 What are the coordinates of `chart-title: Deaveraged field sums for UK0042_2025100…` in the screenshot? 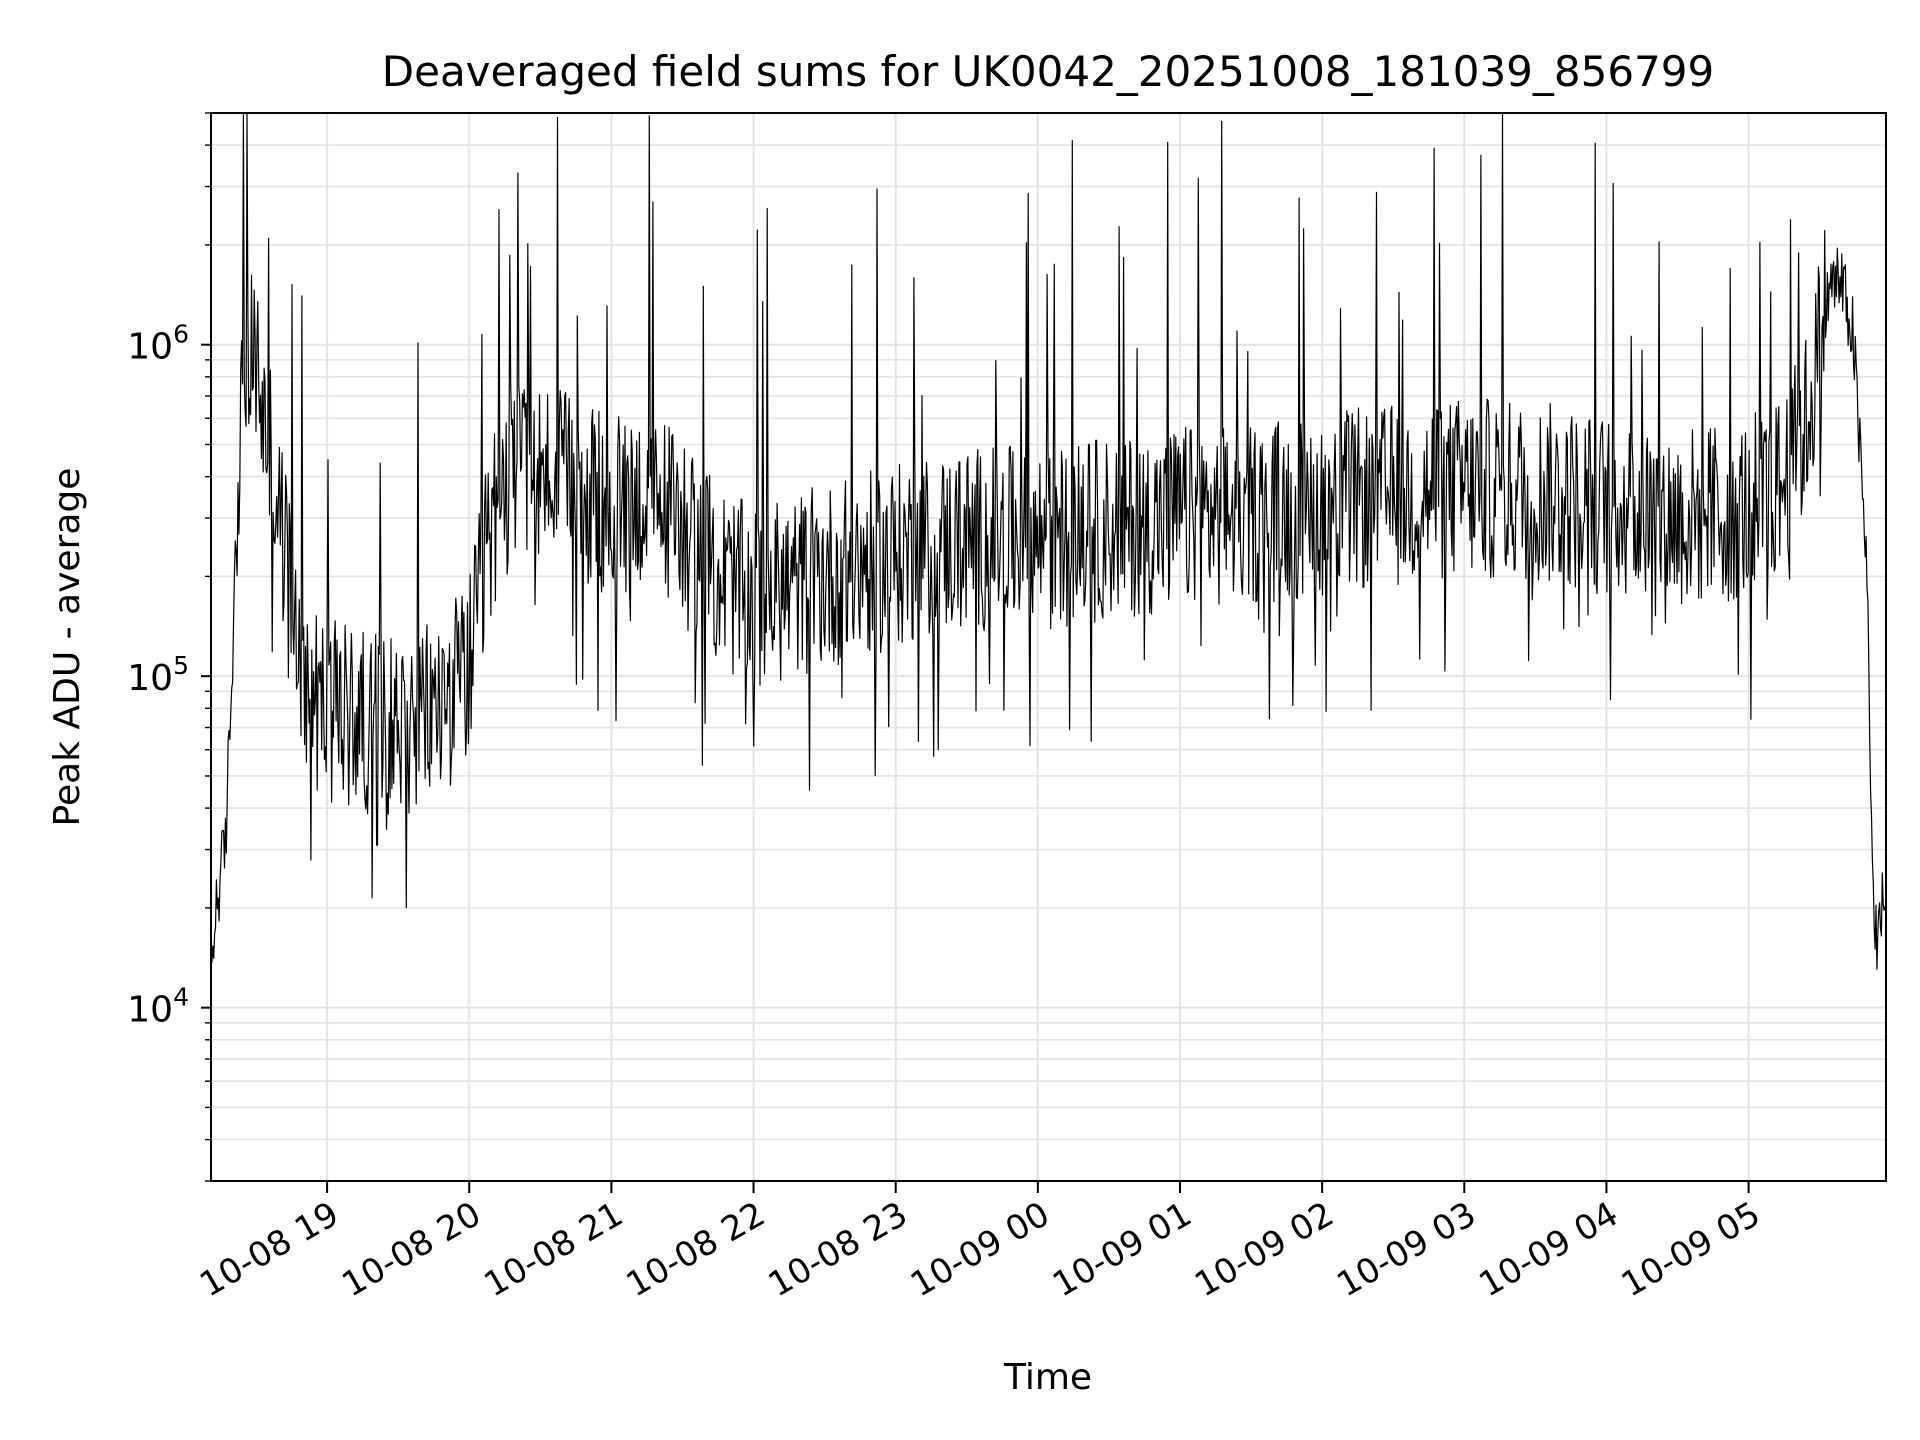 It's located at (1048, 71).